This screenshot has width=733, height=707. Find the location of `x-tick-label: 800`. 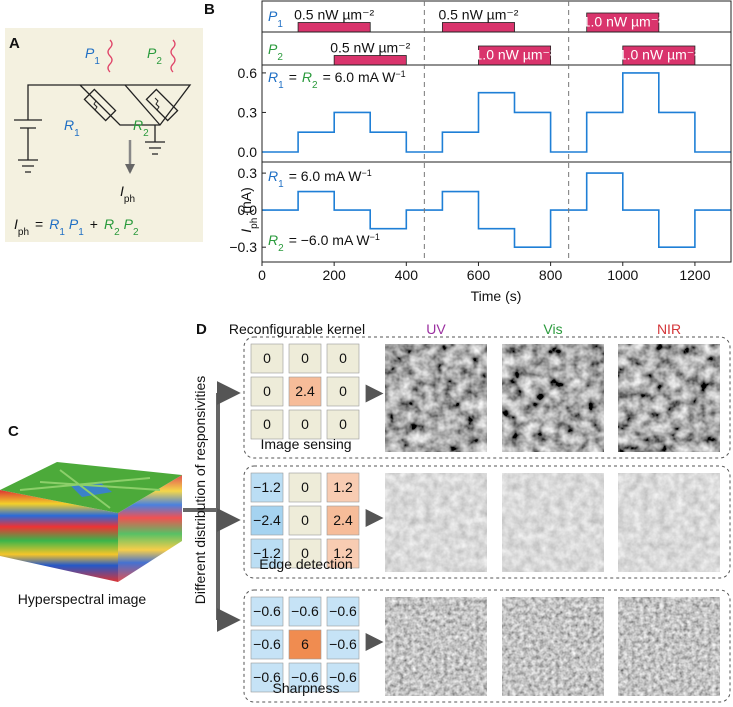

x-tick-label: 800 is located at coordinates (551, 275).